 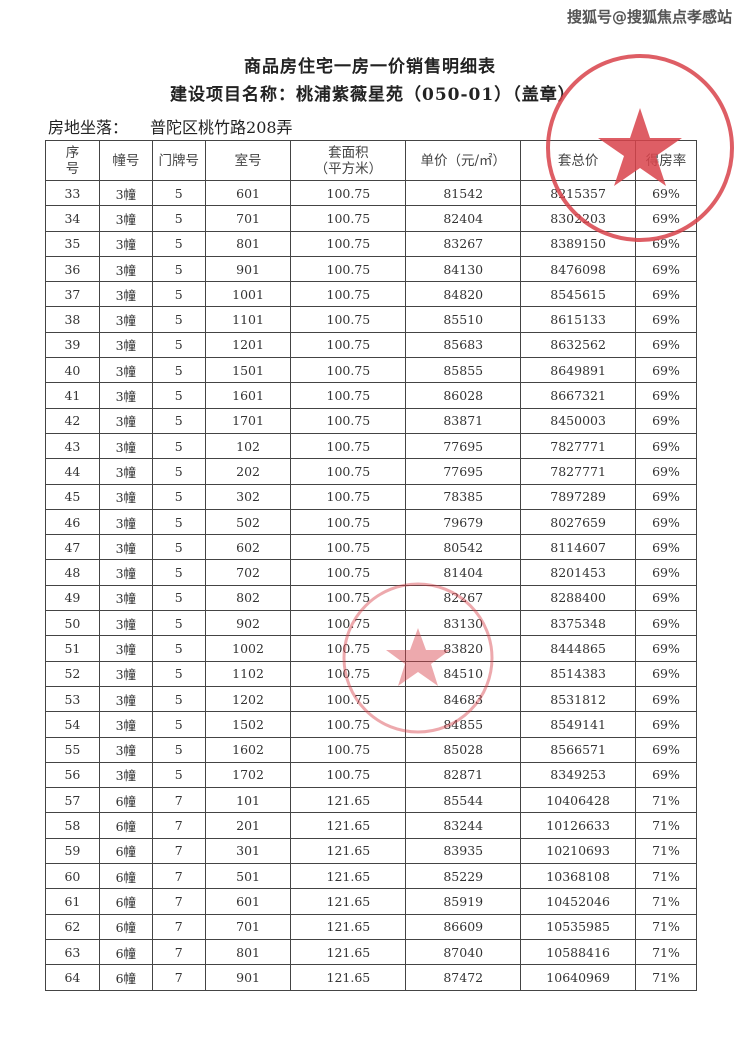 I want to click on table-cell: 84820, so click(x=463, y=294).